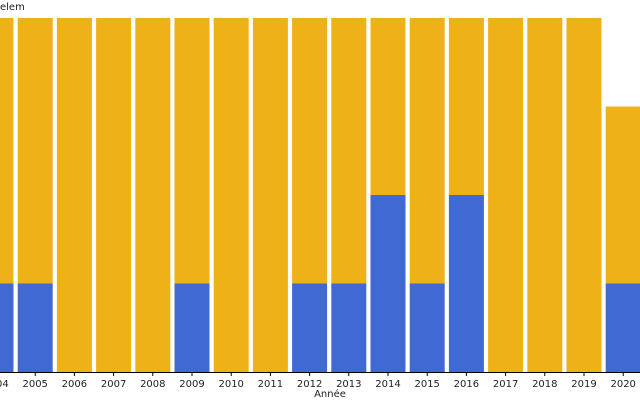 The image size is (640, 400). Describe the element at coordinates (74, 384) in the screenshot. I see `x-tick-label-2006: 2006` at that location.